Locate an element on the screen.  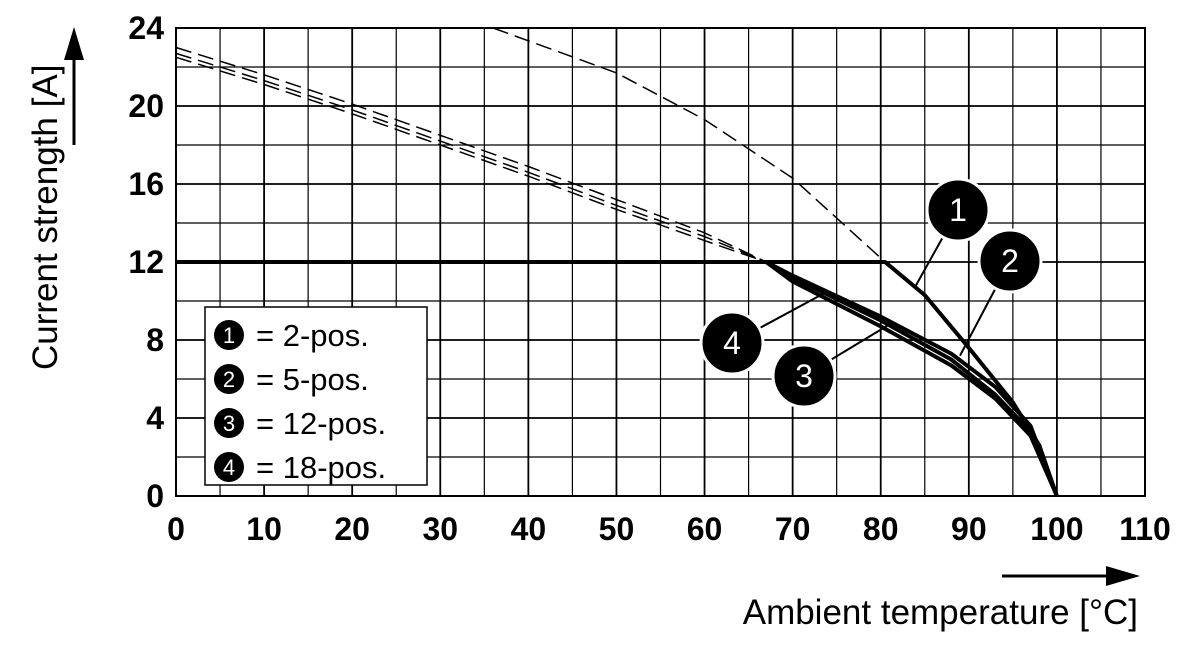
x-tick-label: 40 is located at coordinates (529, 529).